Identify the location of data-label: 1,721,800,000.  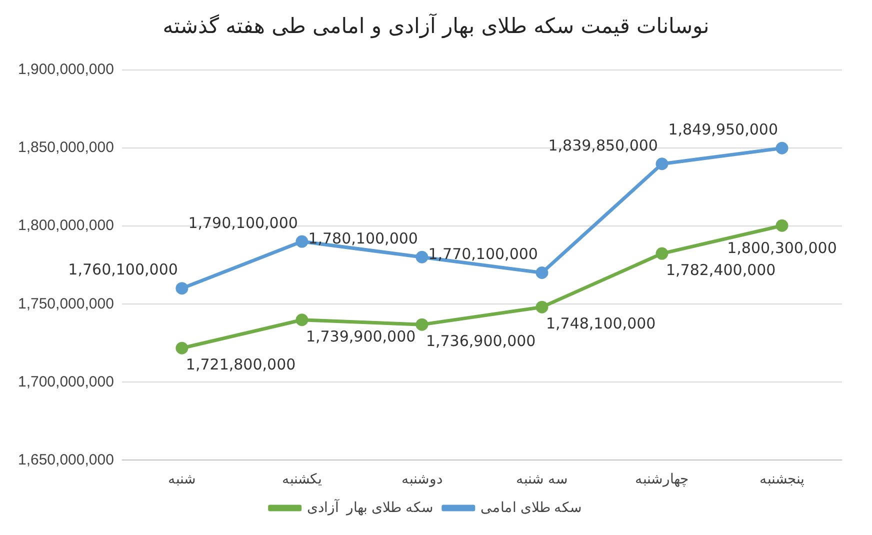
(241, 365).